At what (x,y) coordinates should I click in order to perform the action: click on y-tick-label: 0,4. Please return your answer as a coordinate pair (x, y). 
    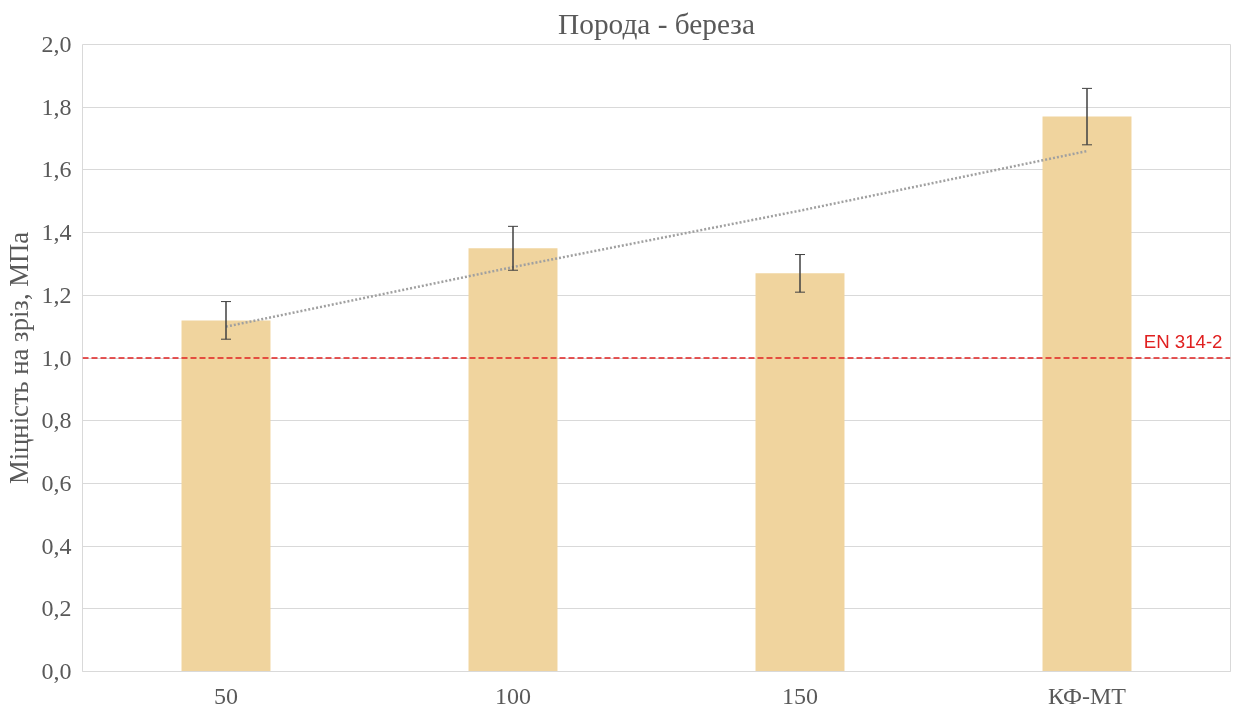
    Looking at the image, I should click on (56, 545).